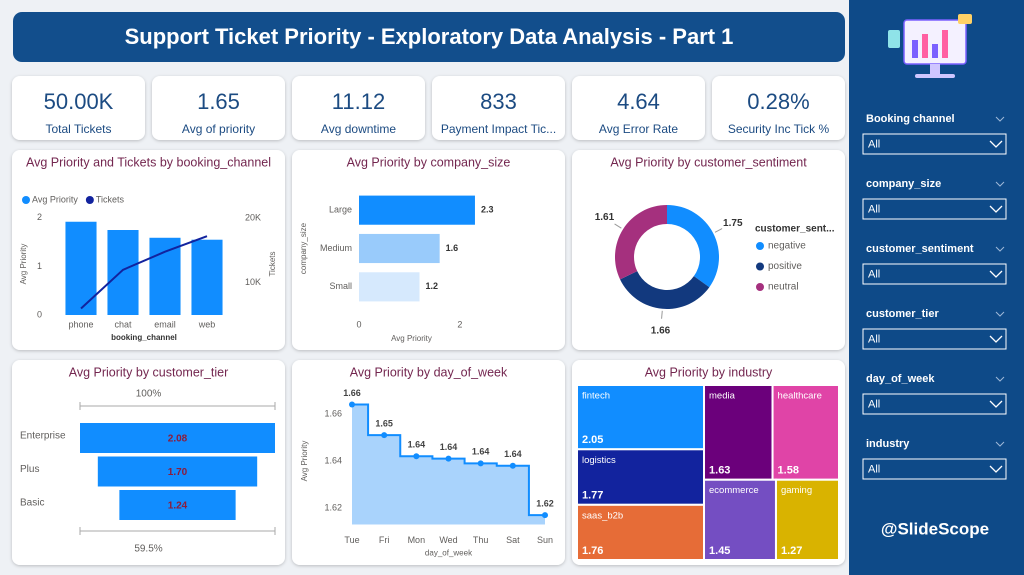 The image size is (1024, 575). I want to click on funnel-axis, so click(177, 406).